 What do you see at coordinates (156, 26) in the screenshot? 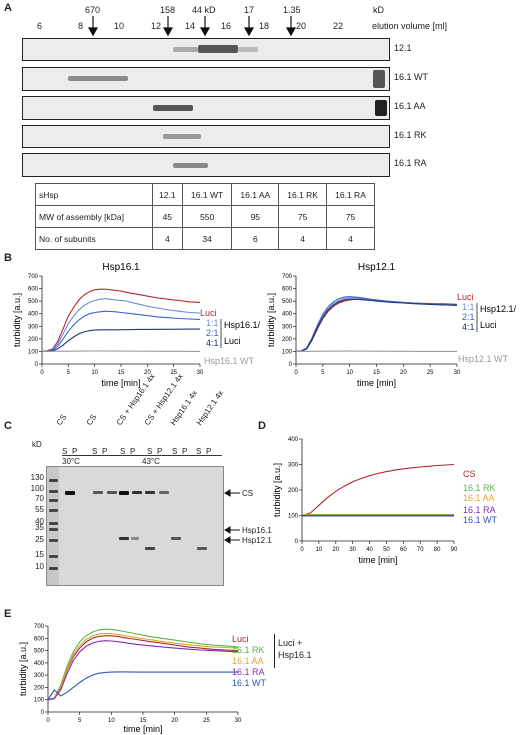
I see `elution-12: 12` at bounding box center [156, 26].